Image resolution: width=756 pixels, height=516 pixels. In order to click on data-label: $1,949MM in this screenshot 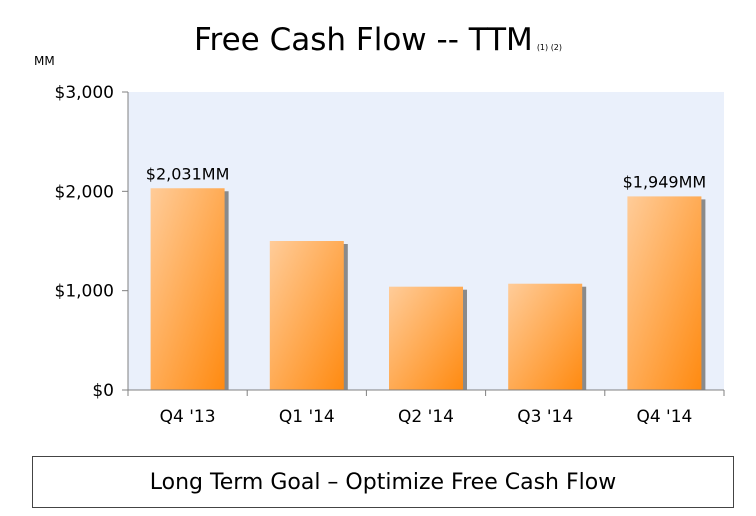, I will do `click(665, 181)`.